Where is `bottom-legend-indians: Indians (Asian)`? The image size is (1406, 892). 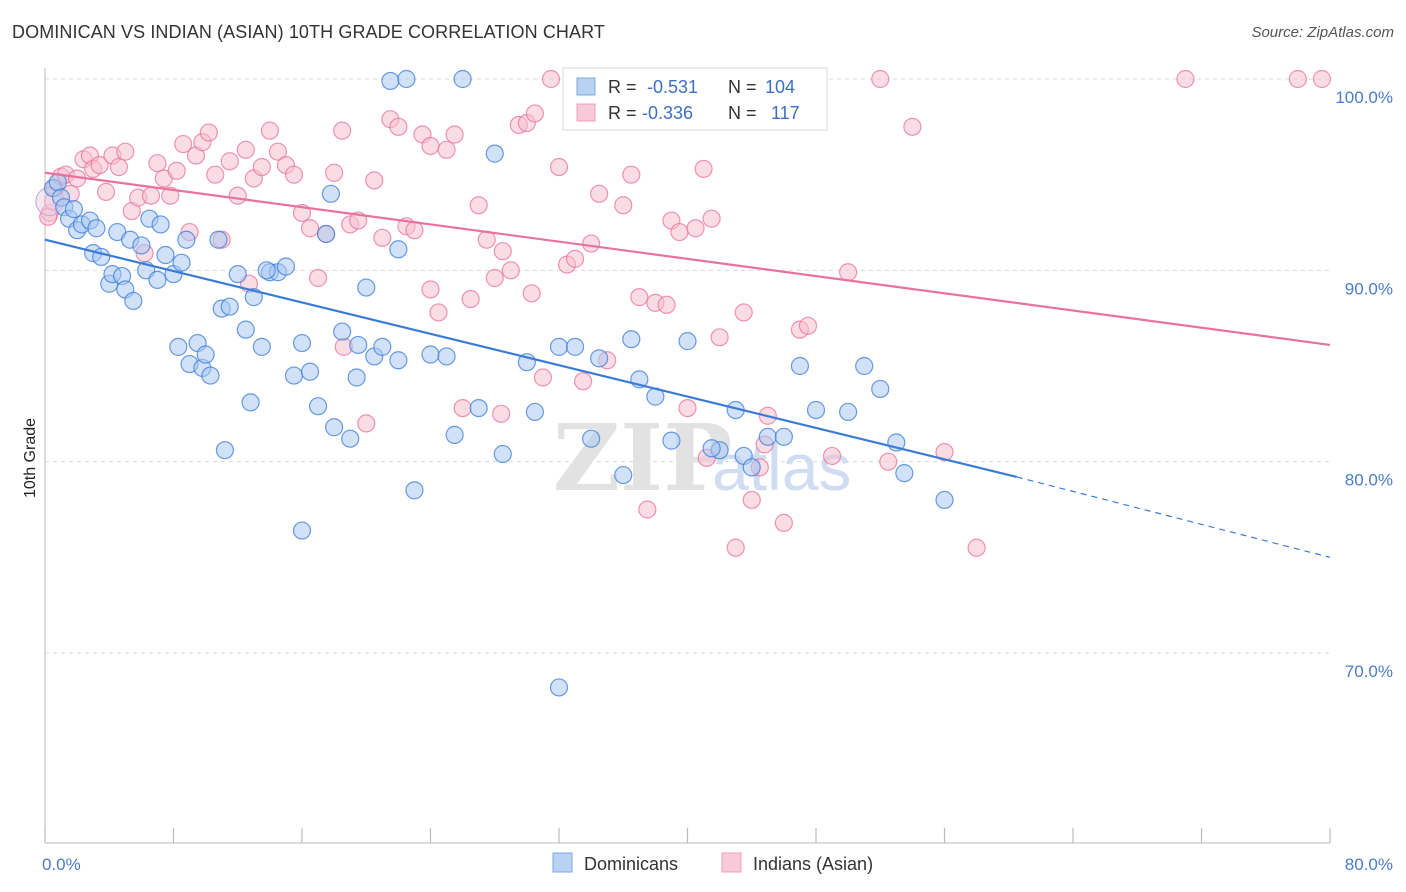
bottom-legend-indians: Indians (Asian) is located at coordinates (813, 864).